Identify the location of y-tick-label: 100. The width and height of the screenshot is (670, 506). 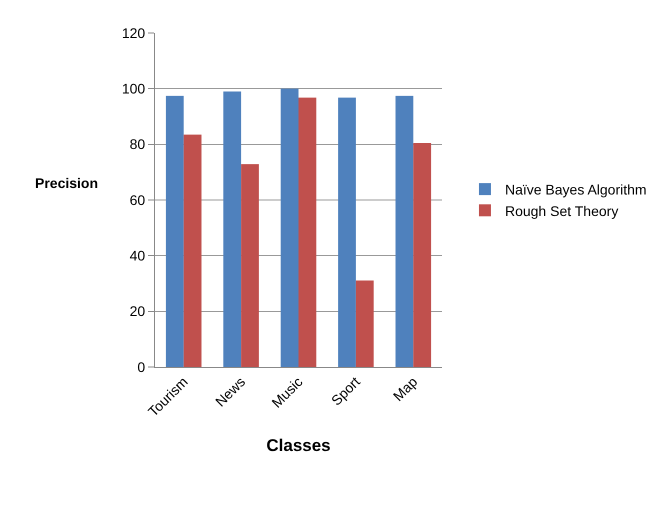
(134, 88).